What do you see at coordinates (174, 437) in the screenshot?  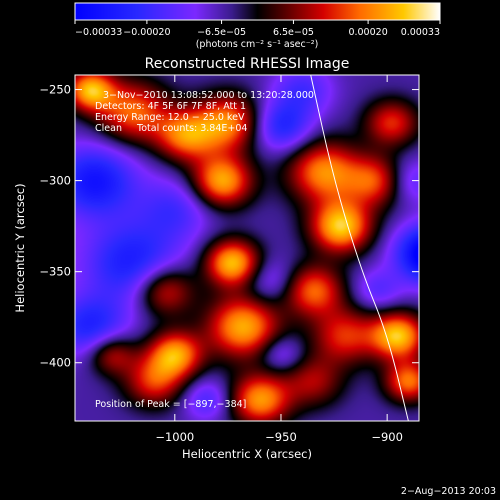 I see `x-tick-label: −1000` at bounding box center [174, 437].